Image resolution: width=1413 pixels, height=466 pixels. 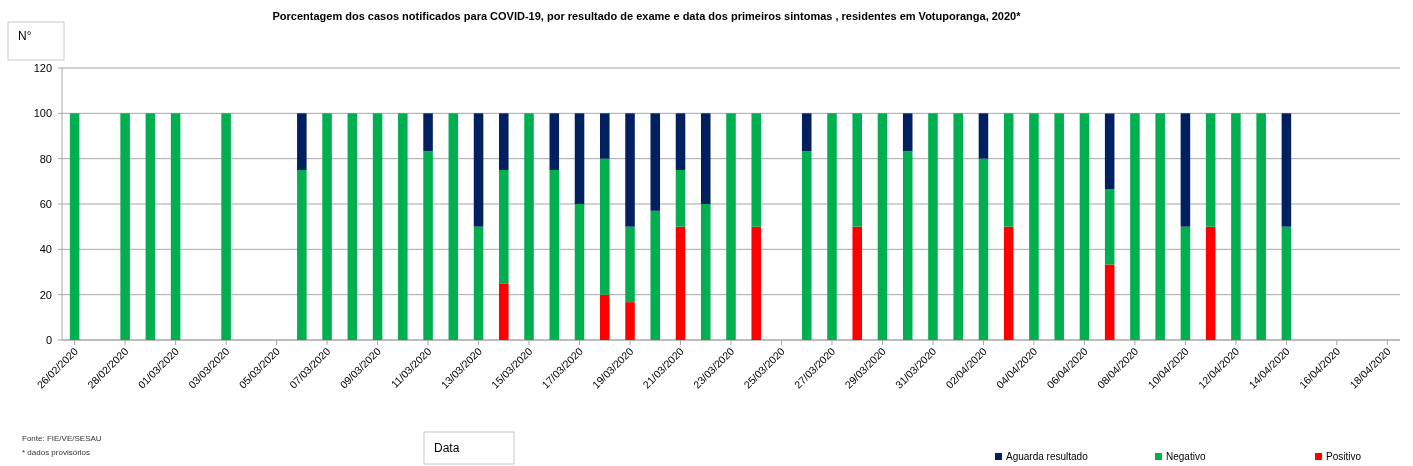 What do you see at coordinates (45, 203) in the screenshot?
I see `y-tick-label: 60` at bounding box center [45, 203].